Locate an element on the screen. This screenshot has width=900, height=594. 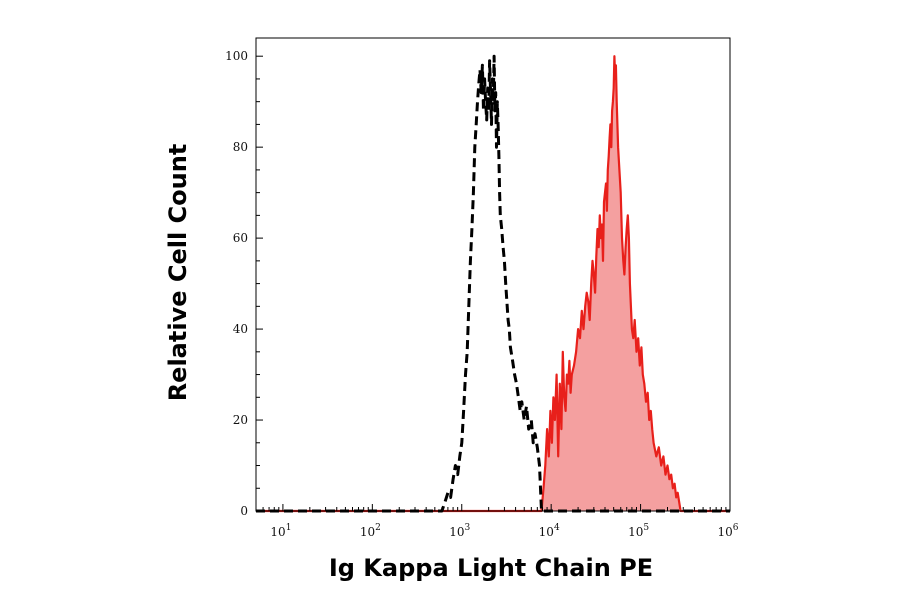
y-axis: 0 20 40 60 80 100 is located at coordinates (244, 283).